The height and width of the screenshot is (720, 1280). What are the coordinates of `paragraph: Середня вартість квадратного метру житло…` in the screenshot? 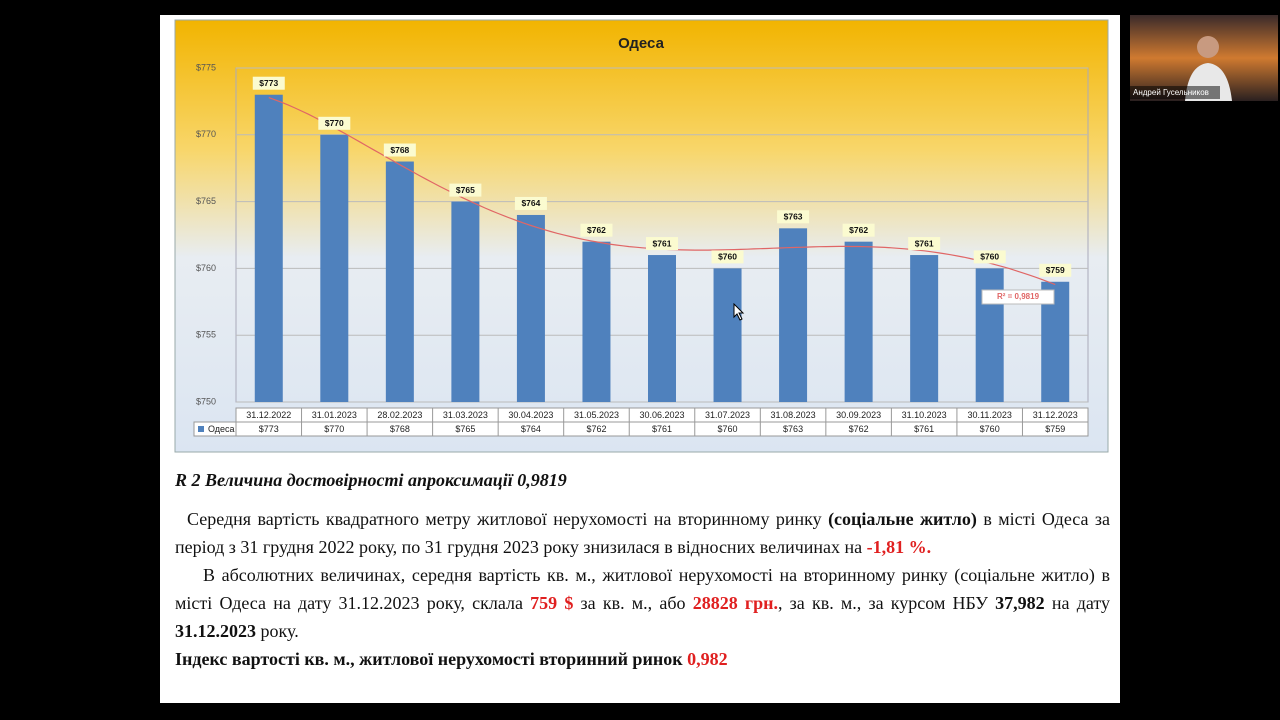 It's located at (642, 533).